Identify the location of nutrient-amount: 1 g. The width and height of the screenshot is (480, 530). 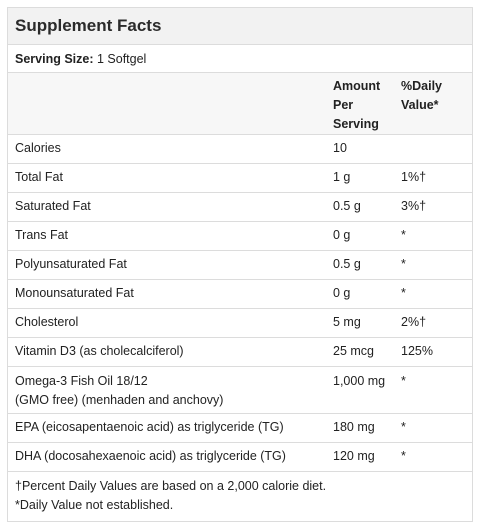
(358, 178).